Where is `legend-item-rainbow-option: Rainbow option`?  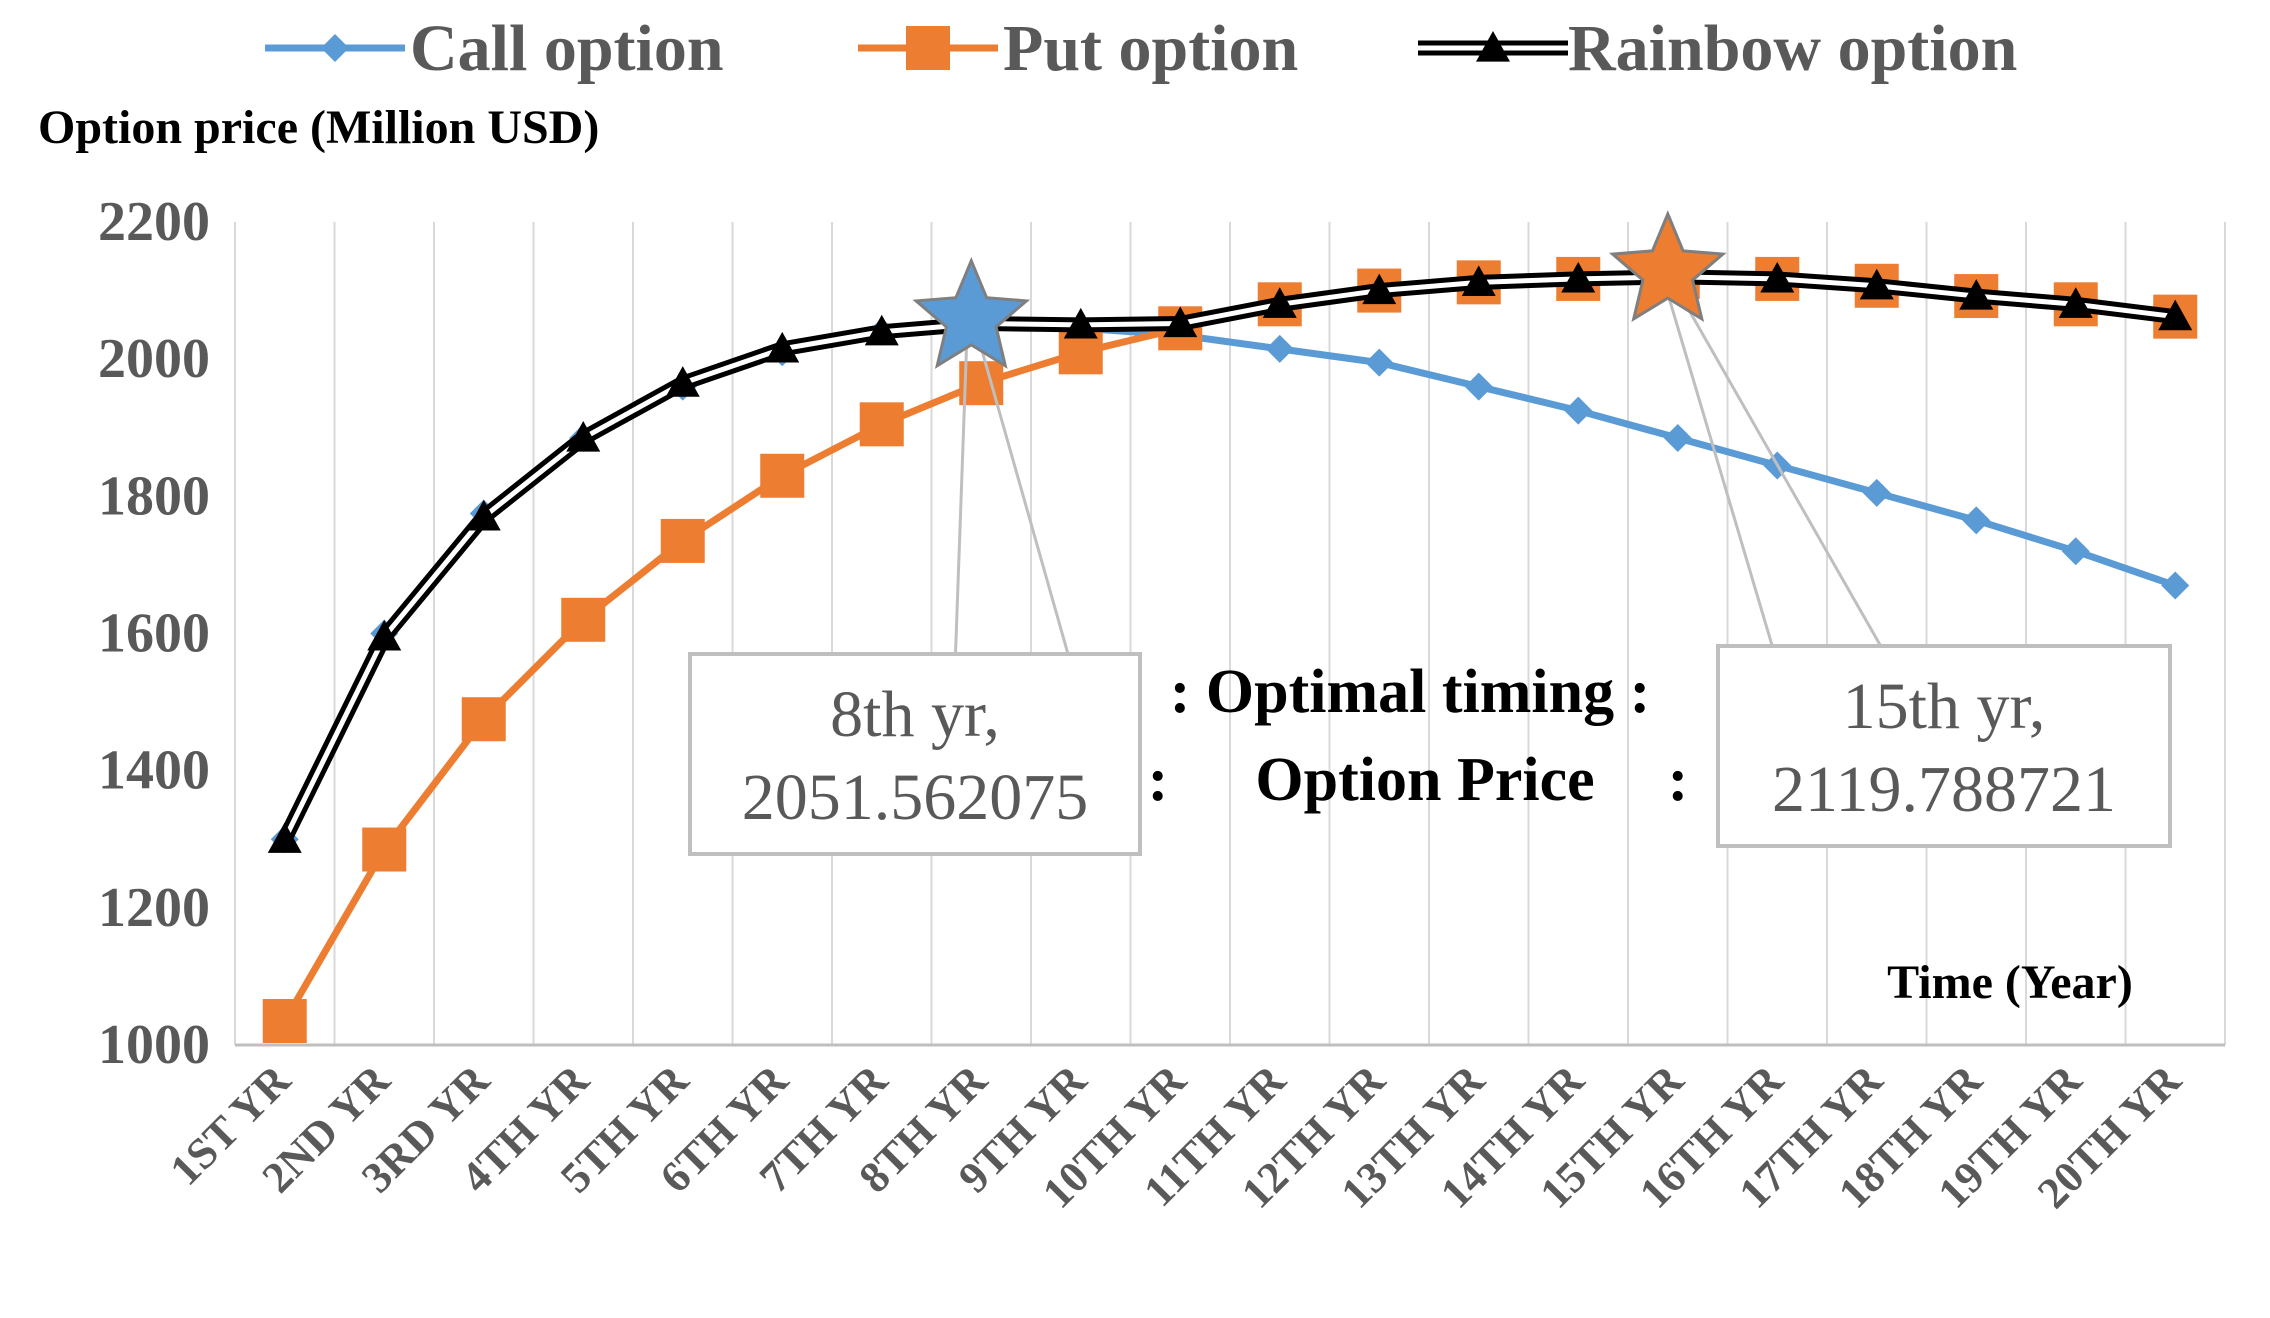 legend-item-rainbow-option: Rainbow option is located at coordinates (1717, 48).